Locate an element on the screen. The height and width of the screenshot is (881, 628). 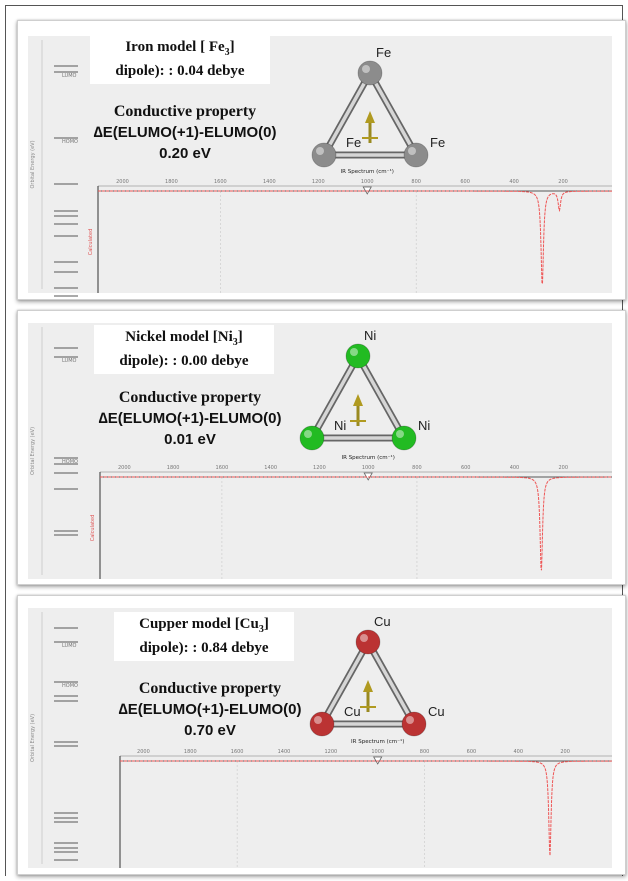
molecule-structure: Fe Fe Fe is located at coordinates (378, 106).